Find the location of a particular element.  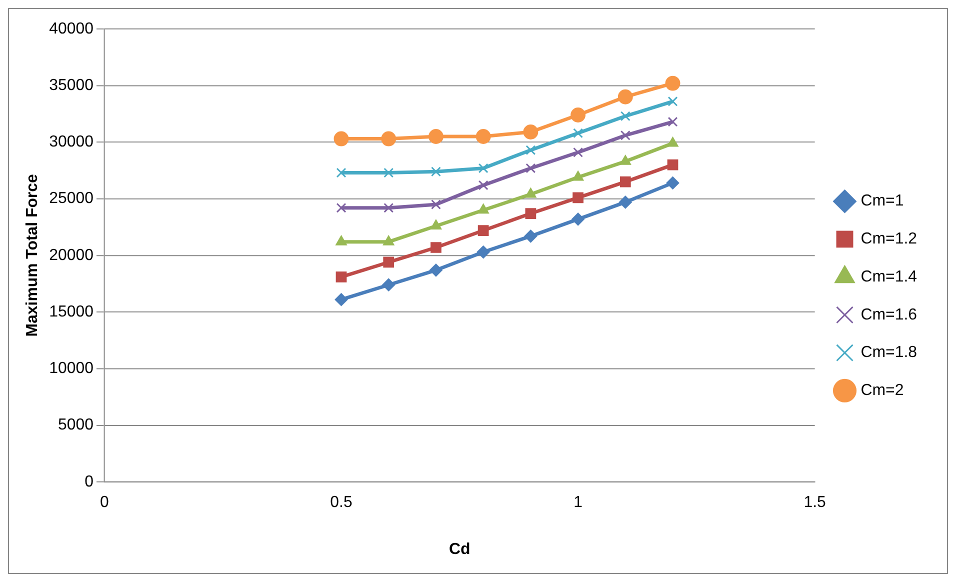

y-tick-label: 30000 is located at coordinates (71, 142).